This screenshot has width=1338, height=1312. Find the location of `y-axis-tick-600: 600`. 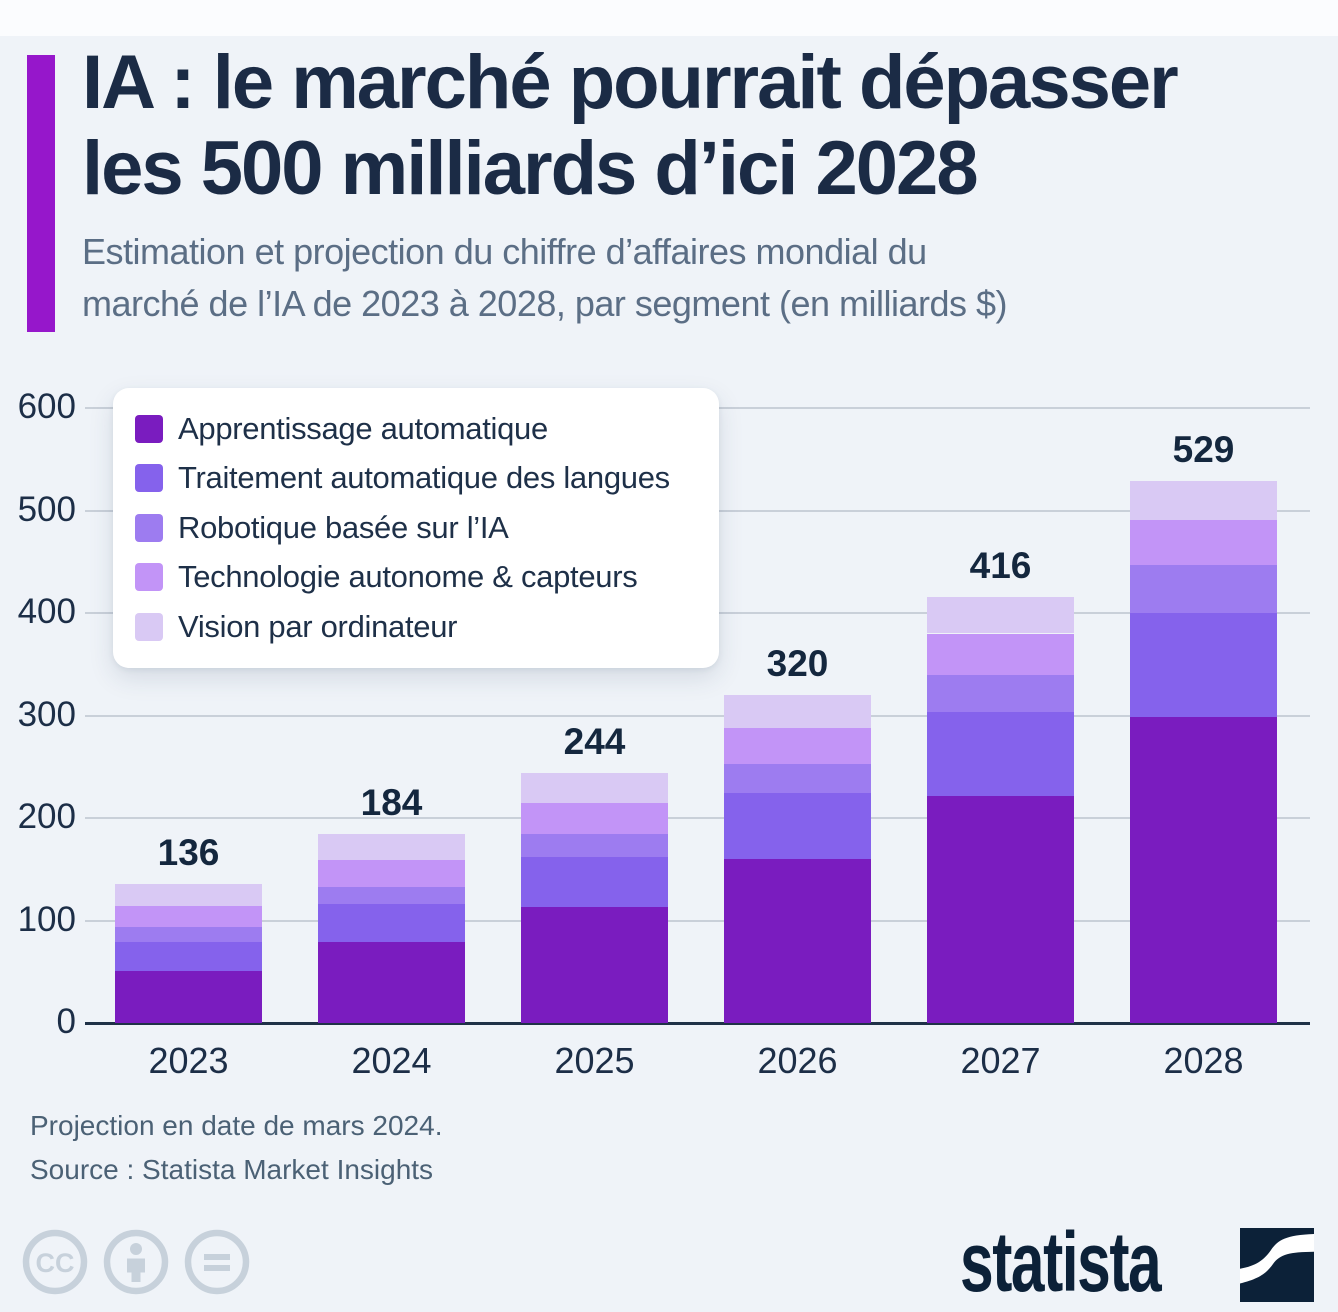

y-axis-tick-600: 600 is located at coordinates (46, 406).